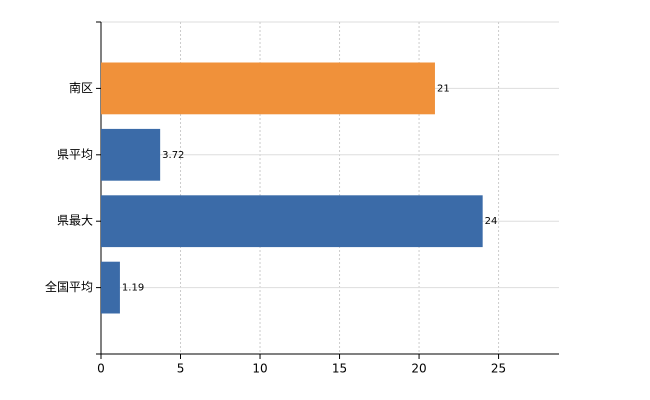  Describe the element at coordinates (69, 286) in the screenshot. I see `y-tick-label: 全国平均` at that location.